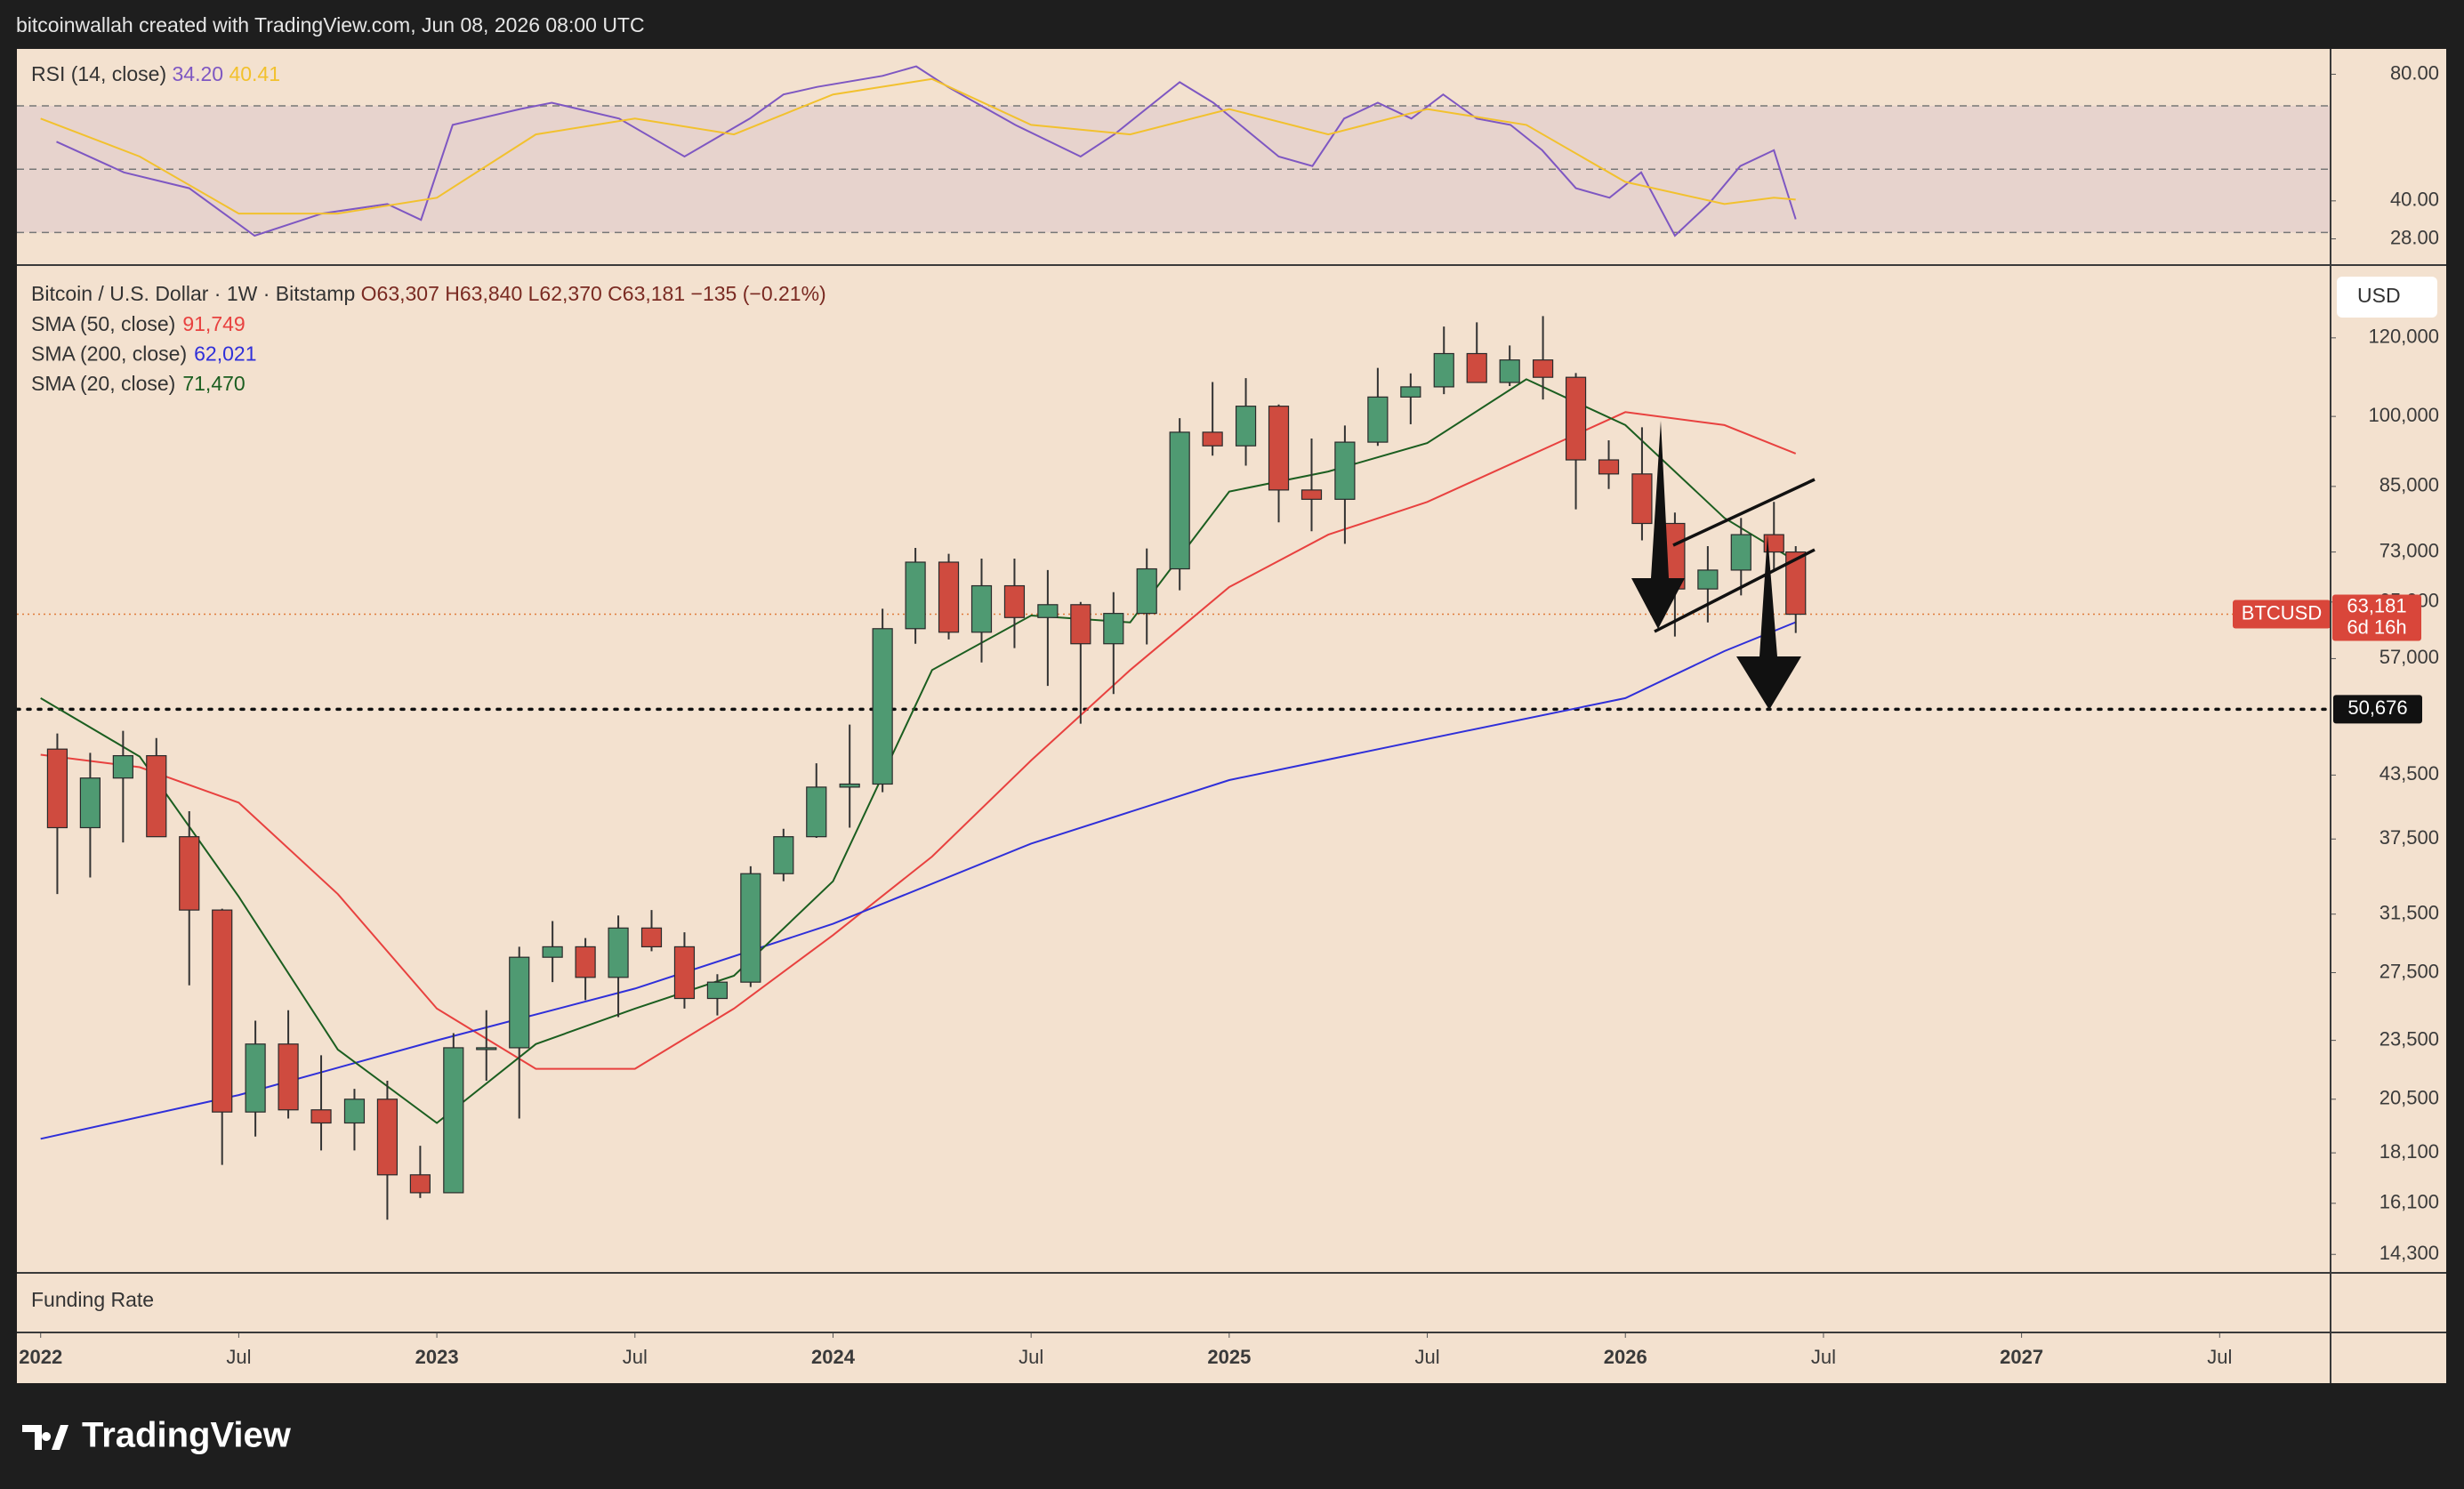 The height and width of the screenshot is (1489, 2464). What do you see at coordinates (225, 354) in the screenshot?
I see `sma-value: 62,021` at bounding box center [225, 354].